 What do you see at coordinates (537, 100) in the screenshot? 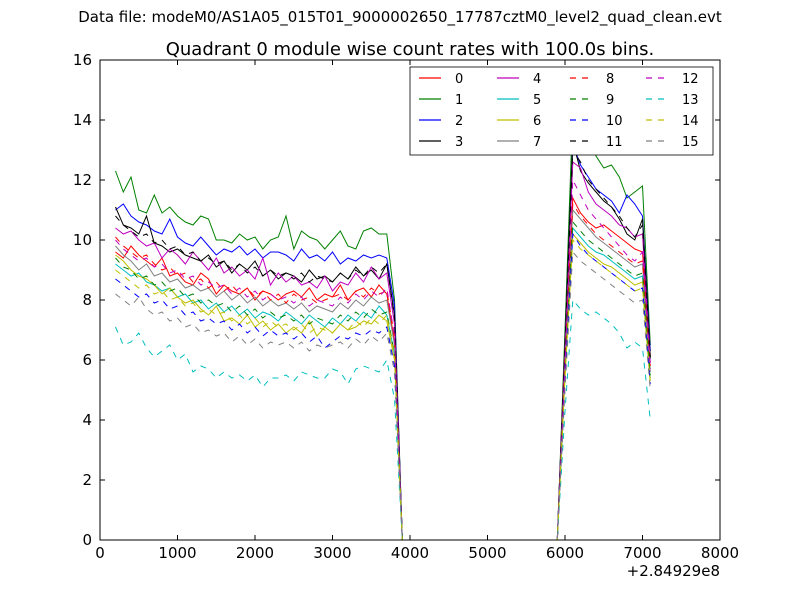
I see `legend-label-5: 5` at bounding box center [537, 100].